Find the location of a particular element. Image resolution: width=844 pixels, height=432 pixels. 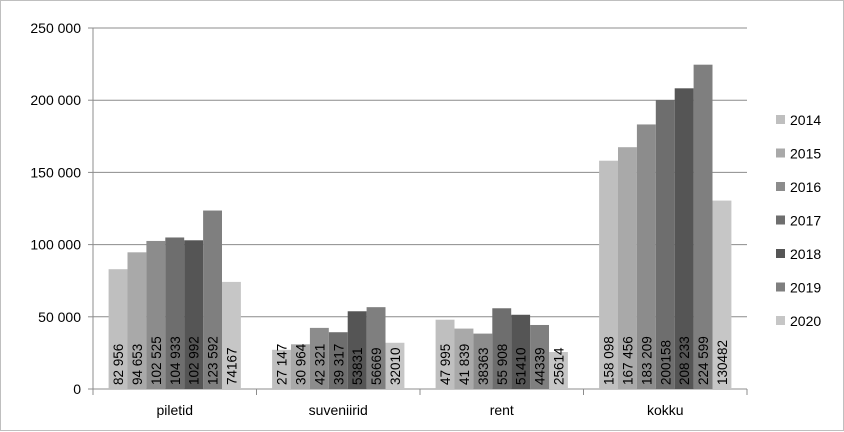

data-label: 74167 is located at coordinates (231, 366).